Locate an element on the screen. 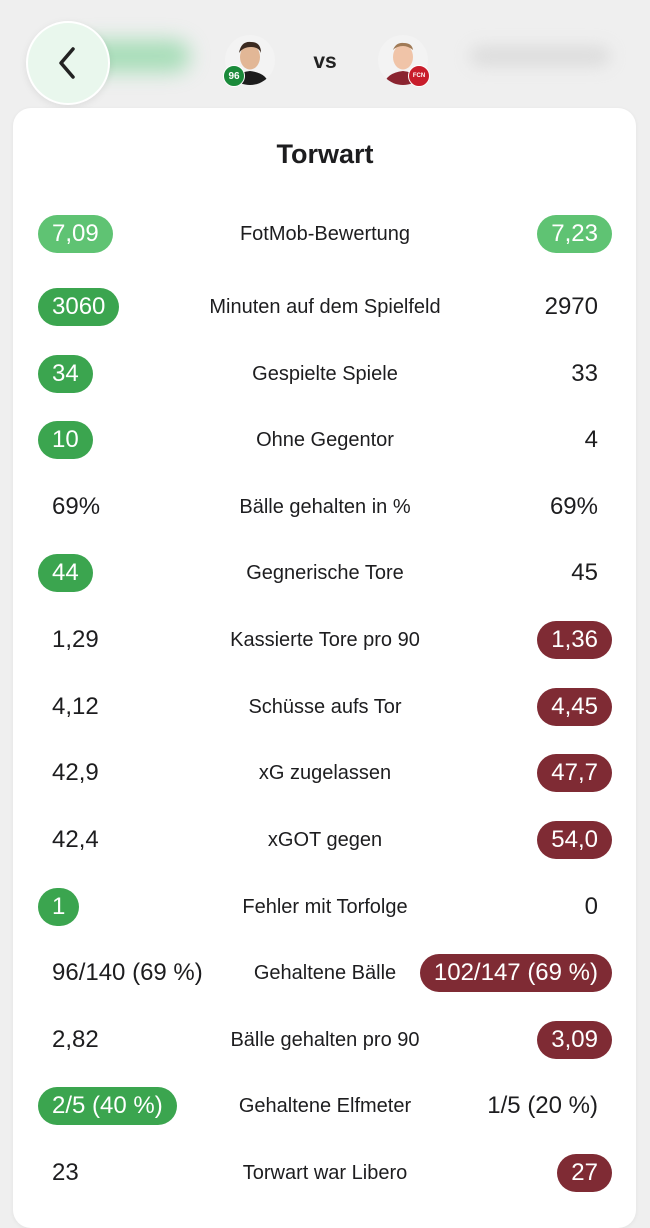 The width and height of the screenshot is (650, 1228). left-club-badge-text: 96 is located at coordinates (234, 76).